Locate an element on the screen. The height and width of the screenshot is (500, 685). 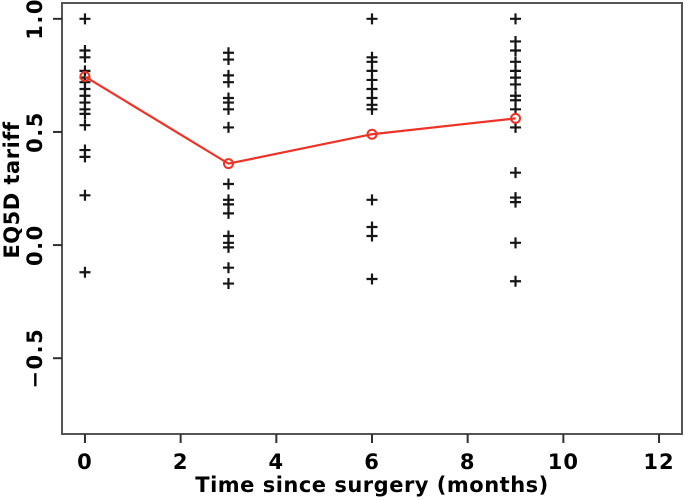
x-tick-label: 10 is located at coordinates (563, 462).